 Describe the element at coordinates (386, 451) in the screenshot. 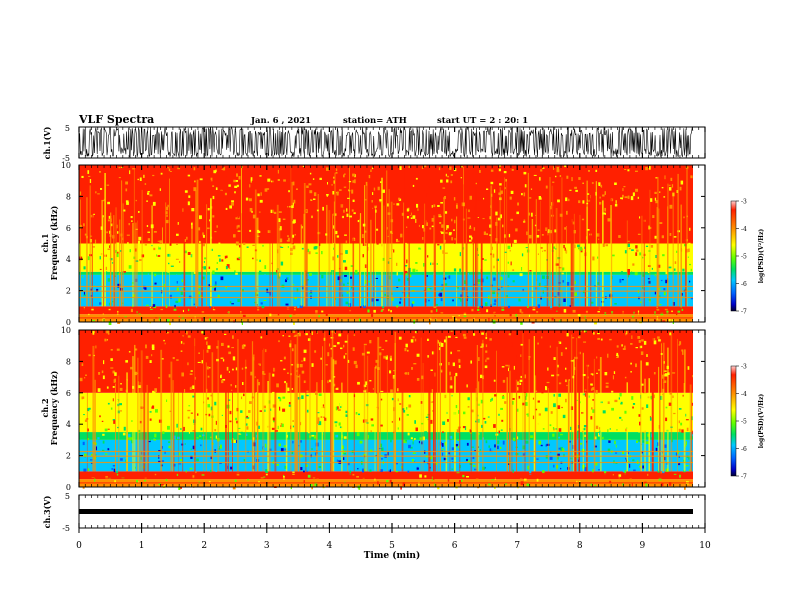

I see `hline` at that location.